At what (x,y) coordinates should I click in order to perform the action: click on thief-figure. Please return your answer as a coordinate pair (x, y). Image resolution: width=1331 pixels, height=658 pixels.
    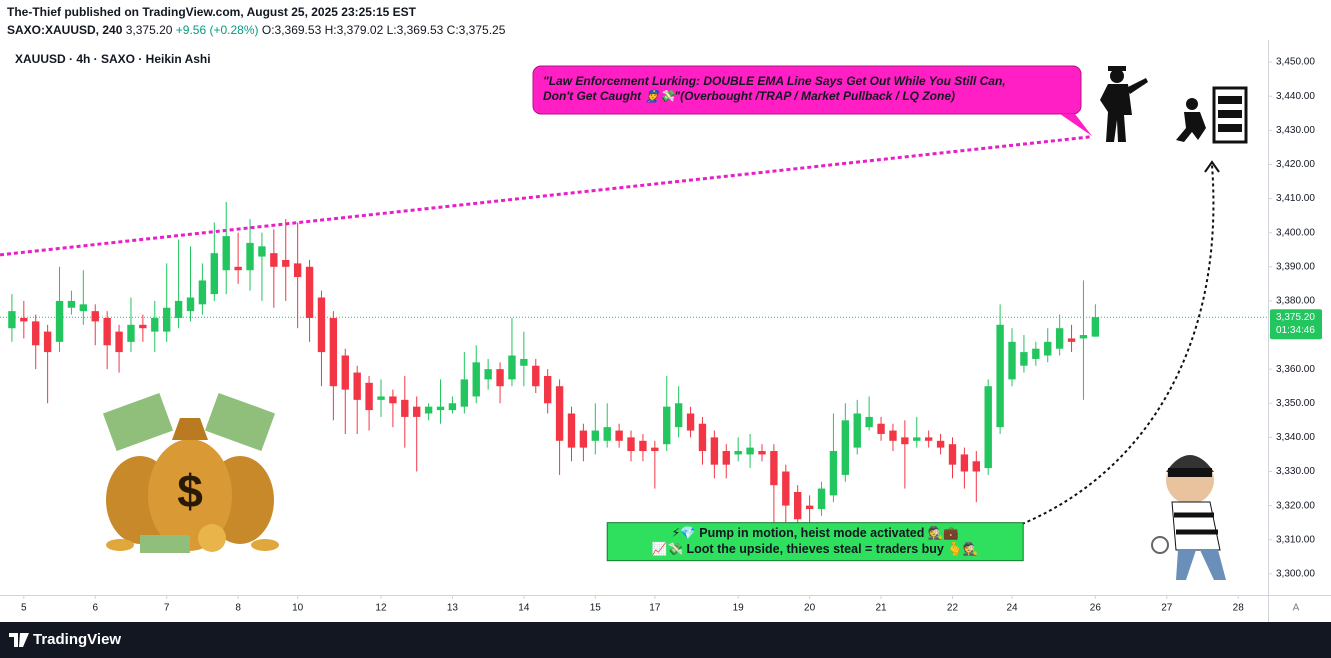
    Looking at the image, I should click on (1212, 115).